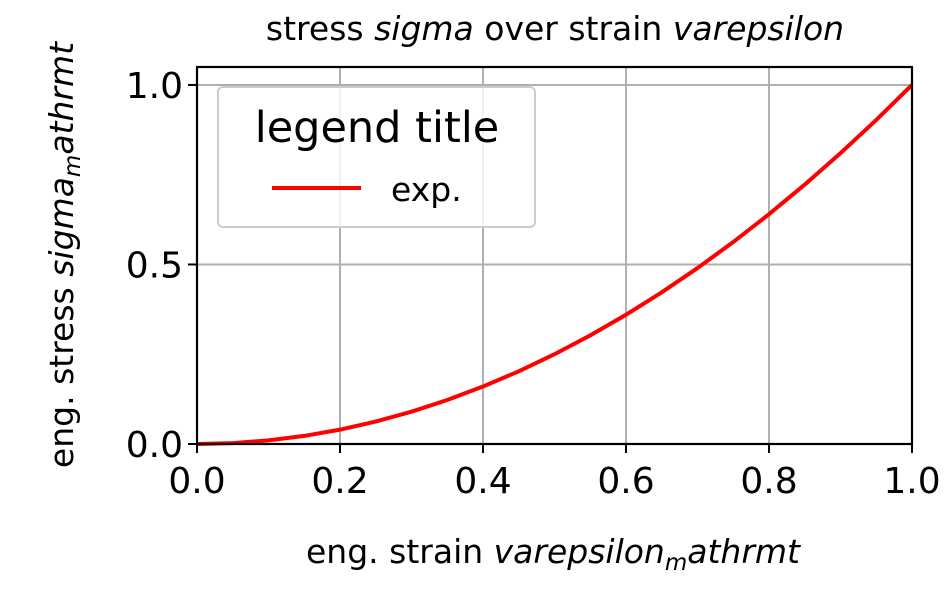 The height and width of the screenshot is (590, 944). I want to click on chart-title-varepsilon: varepsilon, so click(758, 28).